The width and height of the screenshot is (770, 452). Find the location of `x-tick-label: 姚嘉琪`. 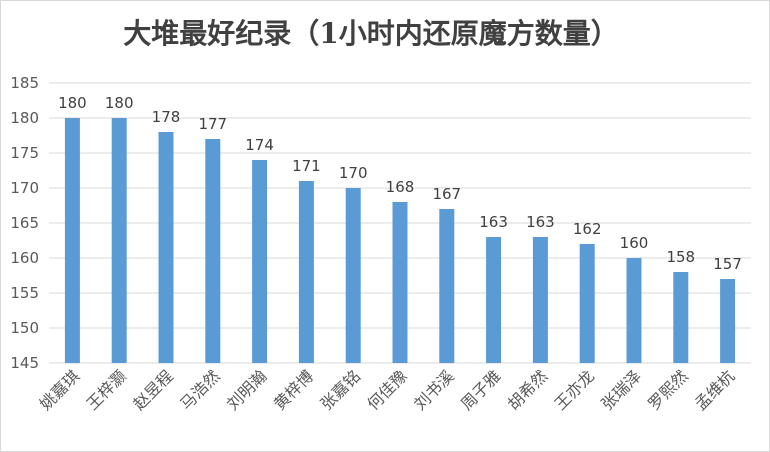

x-tick-label: 姚嘉琪 is located at coordinates (59, 389).